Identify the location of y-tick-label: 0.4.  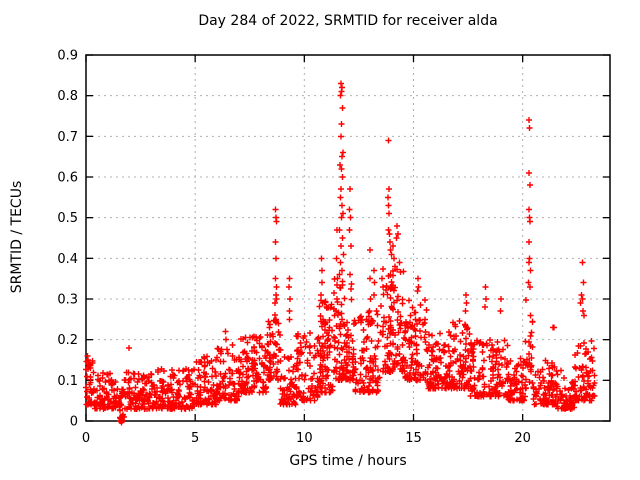
(67, 259).